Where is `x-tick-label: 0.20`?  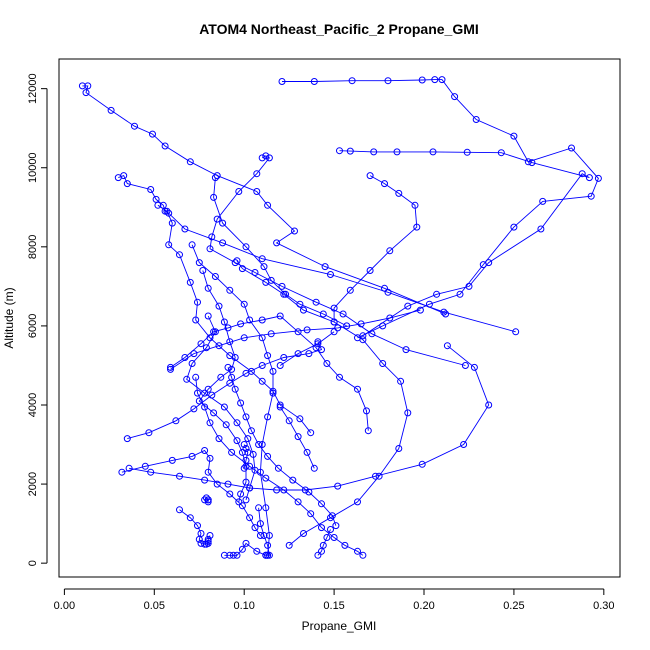 x-tick-label: 0.20 is located at coordinates (423, 606).